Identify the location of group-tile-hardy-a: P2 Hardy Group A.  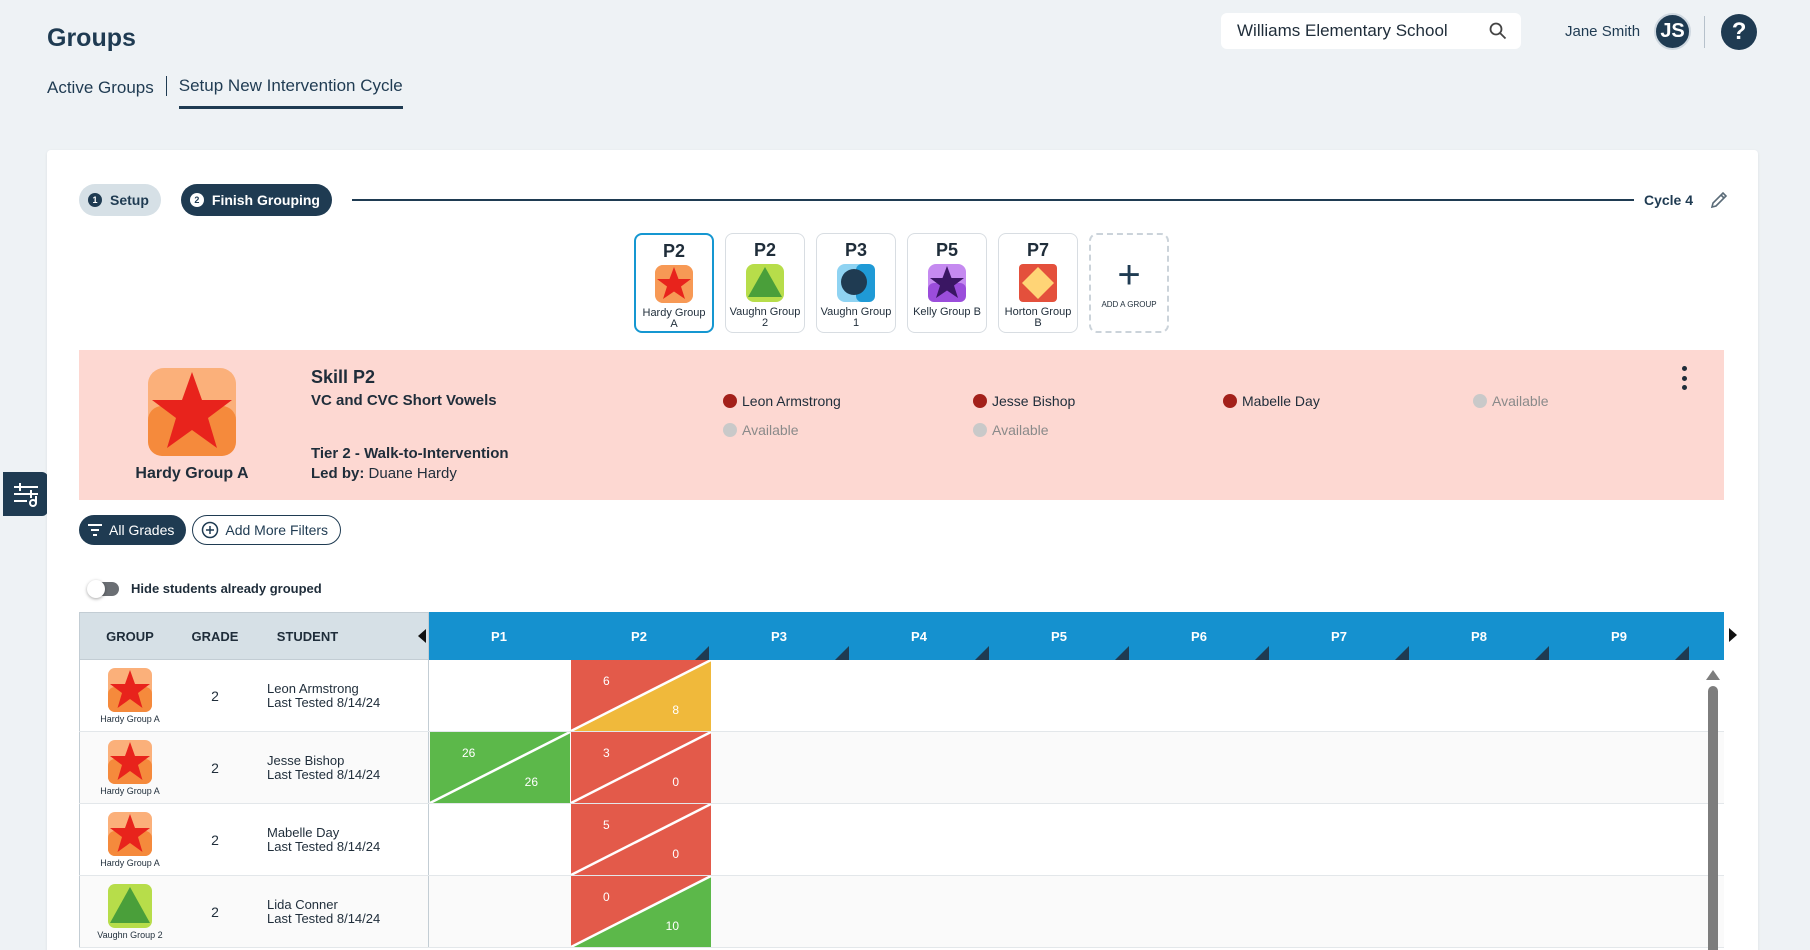
(674, 283).